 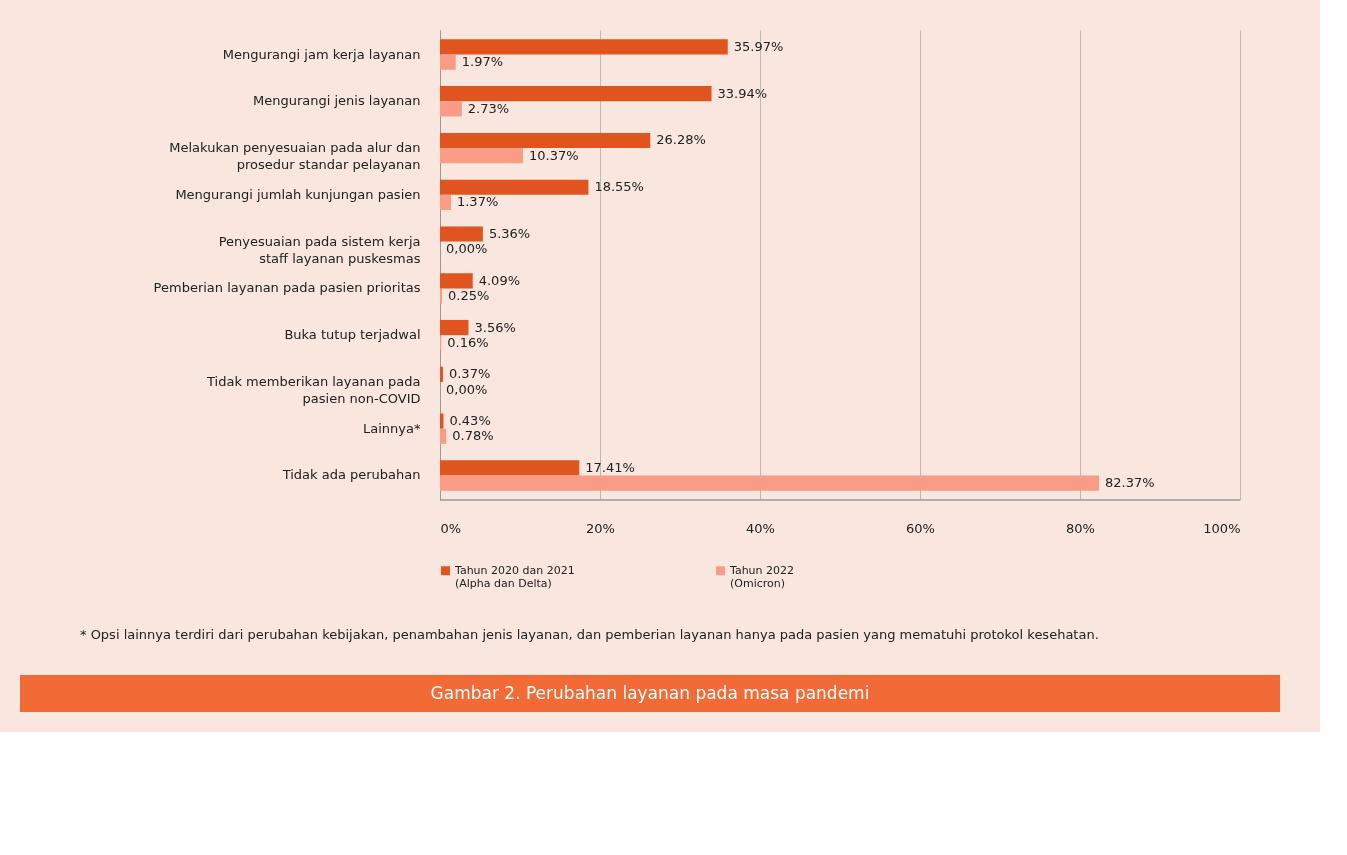 What do you see at coordinates (470, 421) in the screenshot?
I see `data-label: 0.43%` at bounding box center [470, 421].